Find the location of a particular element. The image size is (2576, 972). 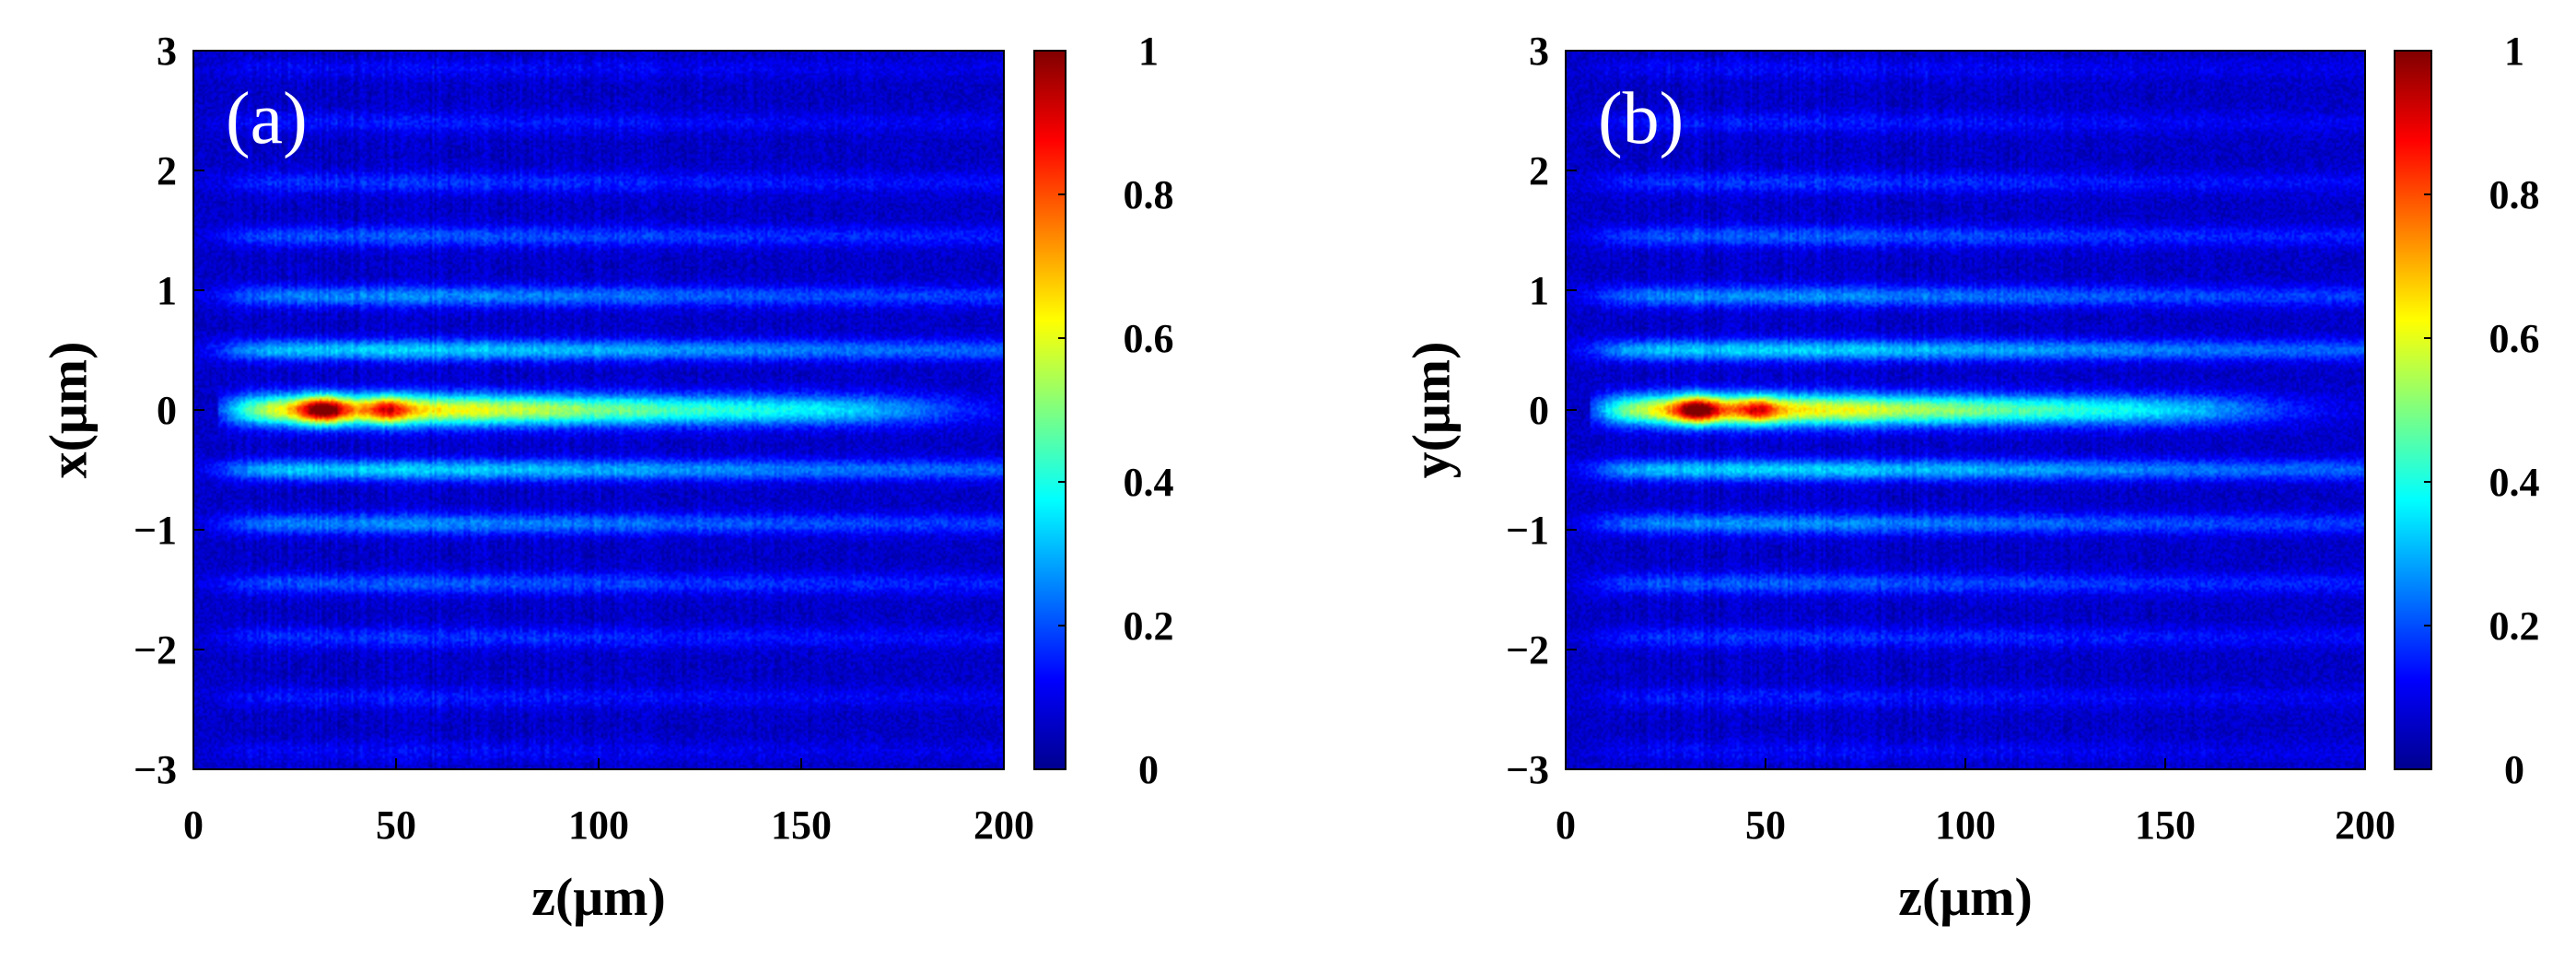

panel-label: (b) is located at coordinates (1641, 119).